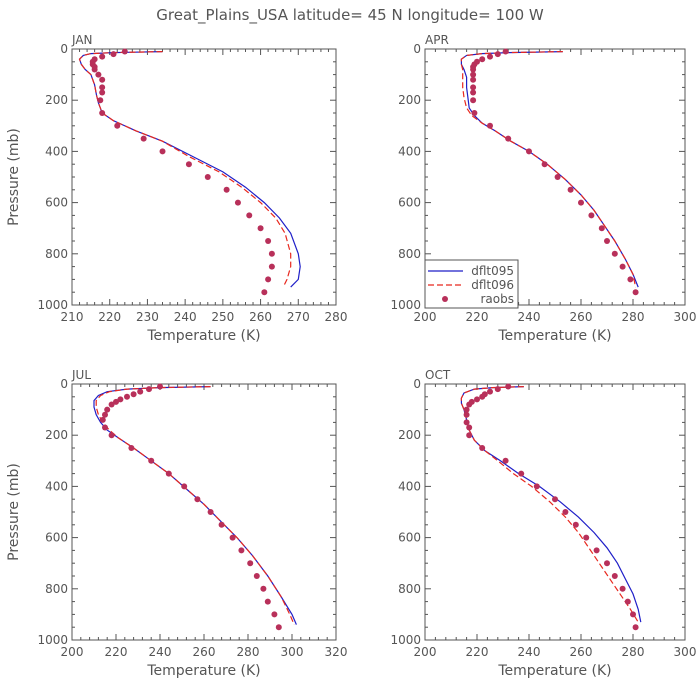  Describe the element at coordinates (336, 652) in the screenshot. I see `x-tick-label: 320` at that location.